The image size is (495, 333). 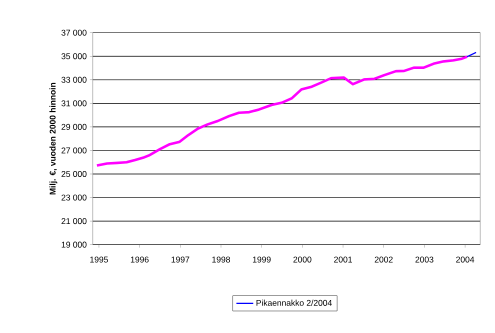 What do you see at coordinates (74, 197) in the screenshot?
I see `y-tick-label: 23 000` at bounding box center [74, 197].